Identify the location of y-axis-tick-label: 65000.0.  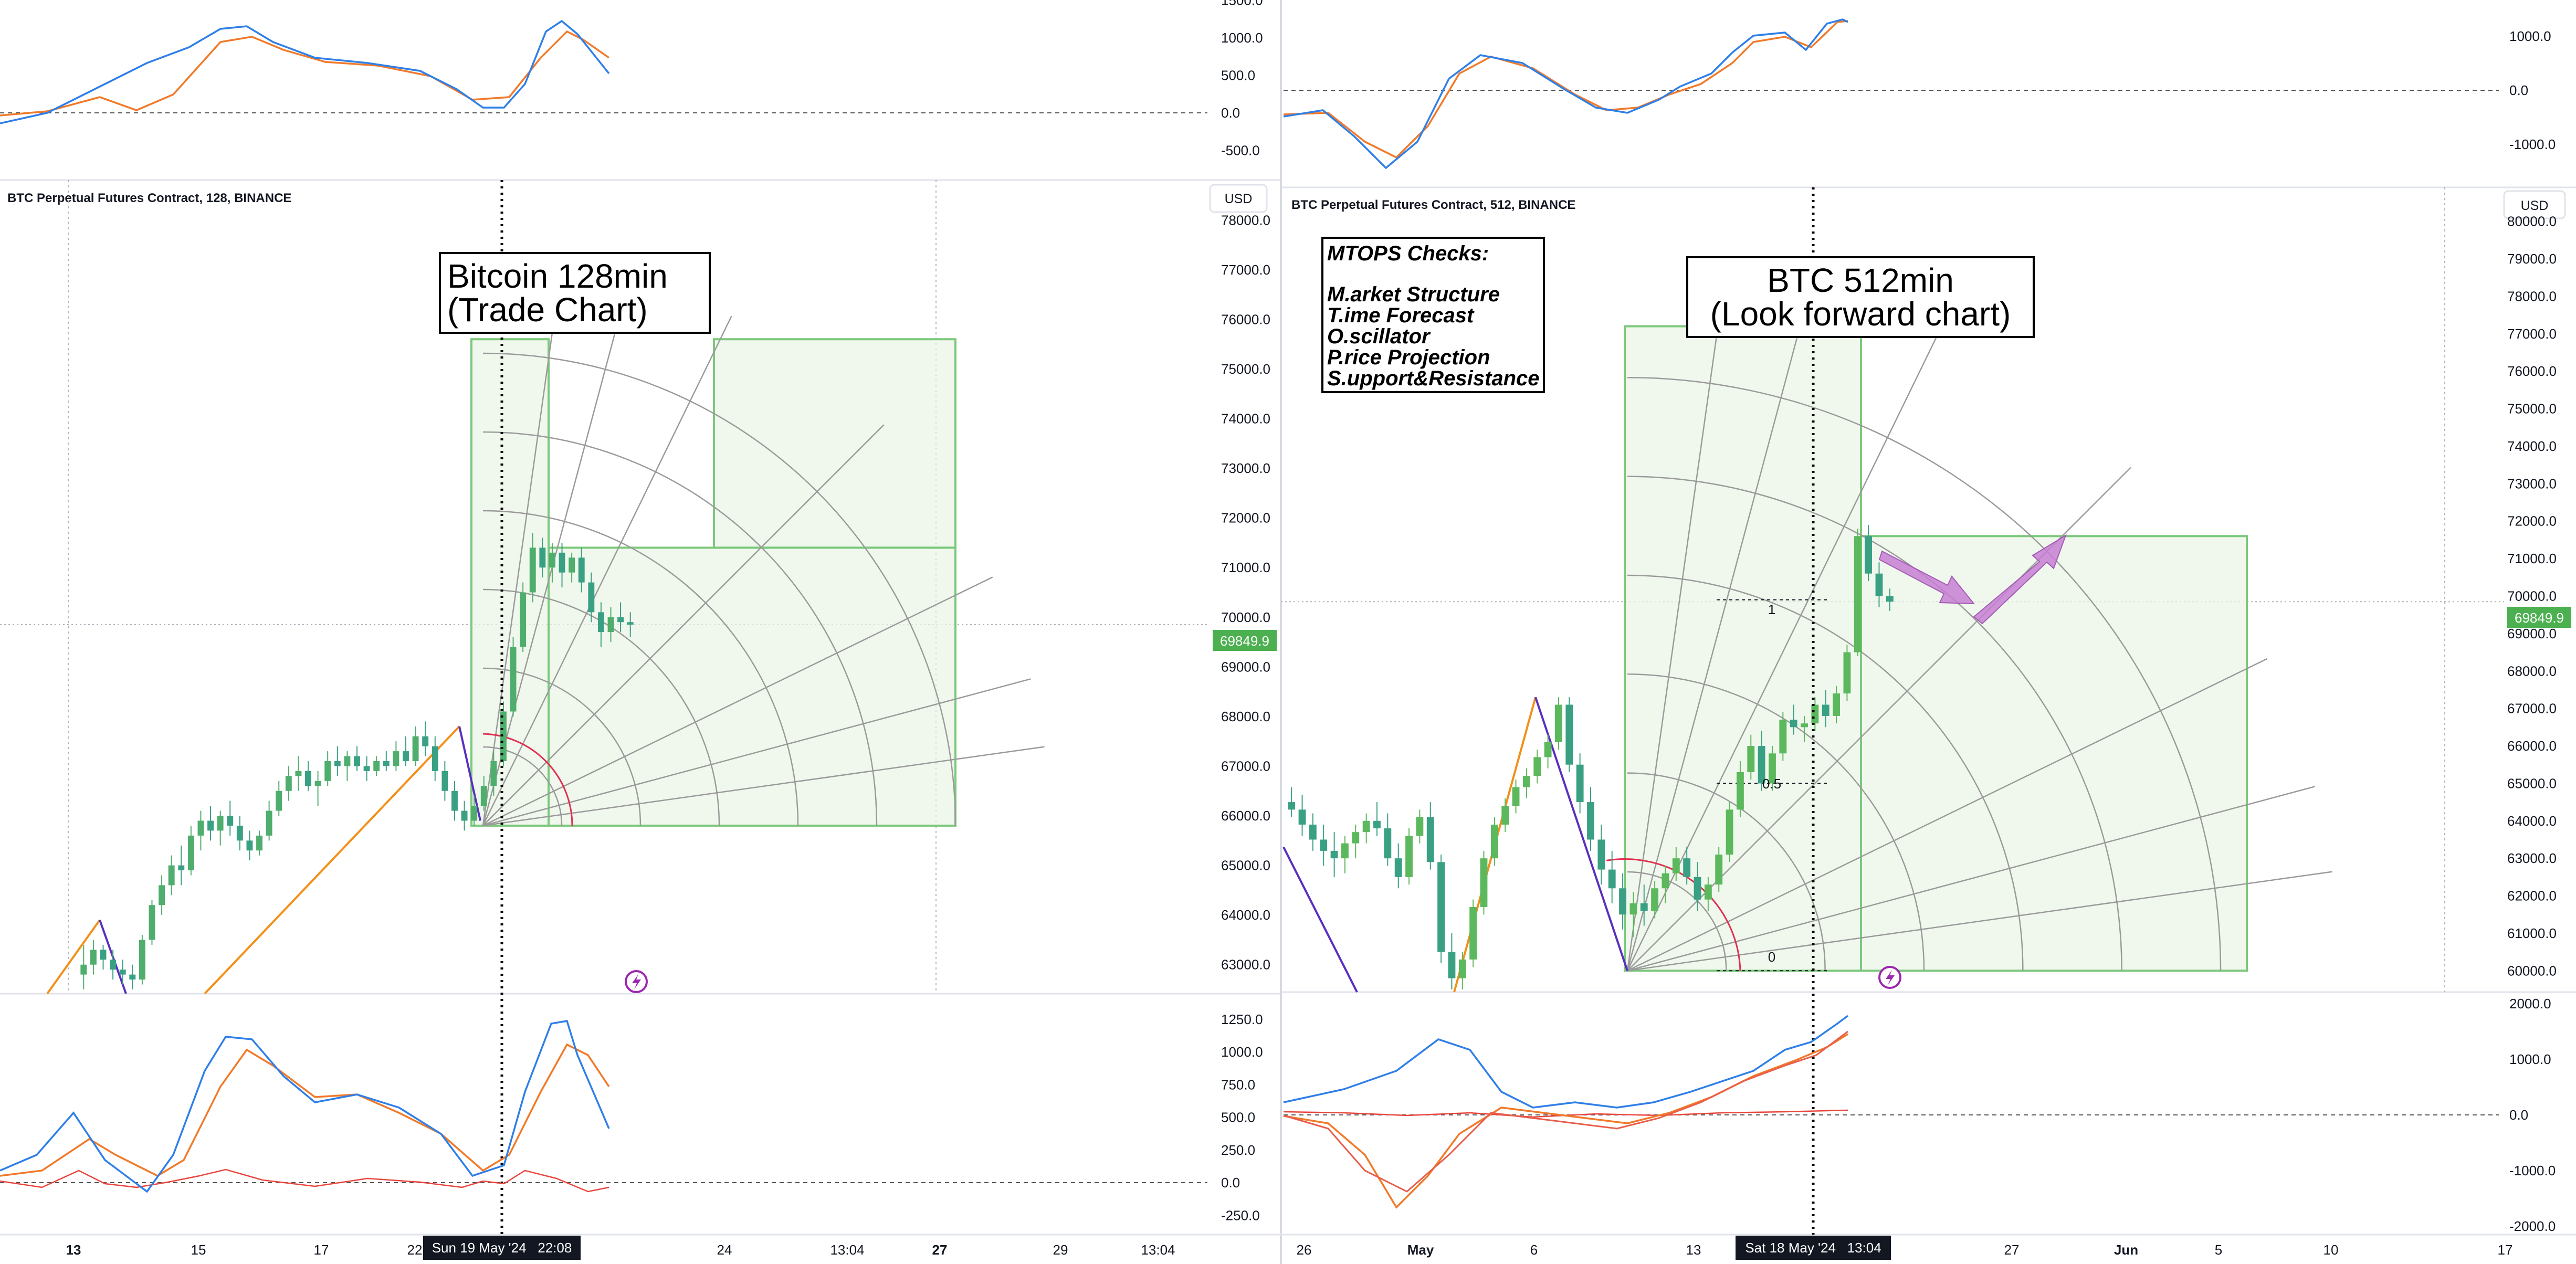
(2532, 783).